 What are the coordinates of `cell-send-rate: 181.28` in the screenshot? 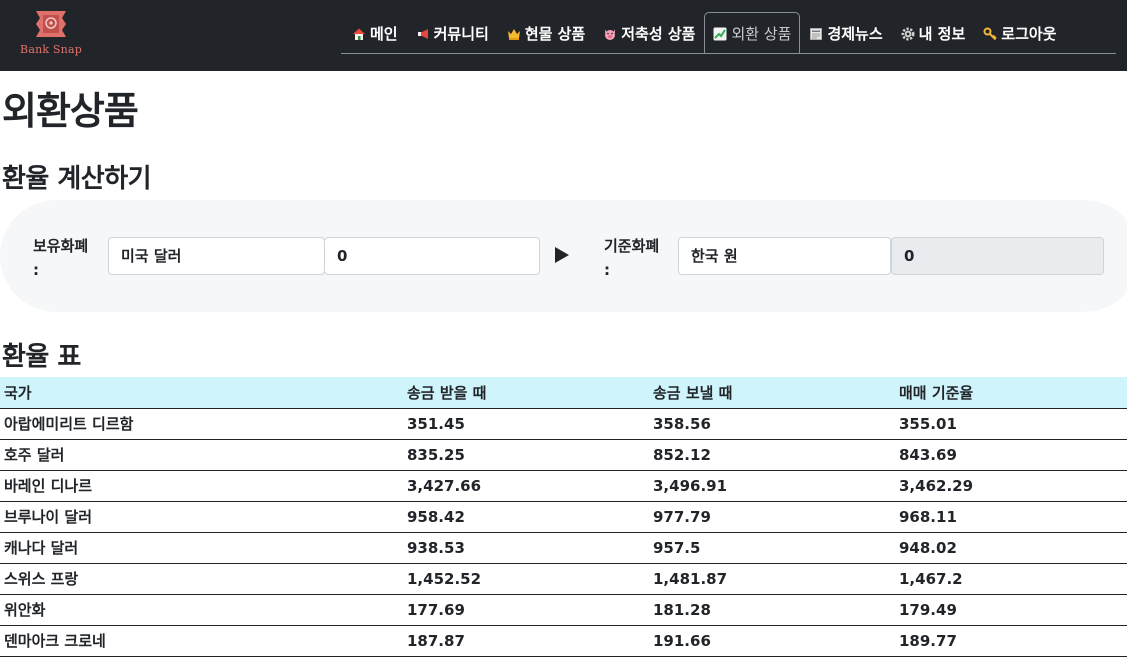 It's located at (769, 610).